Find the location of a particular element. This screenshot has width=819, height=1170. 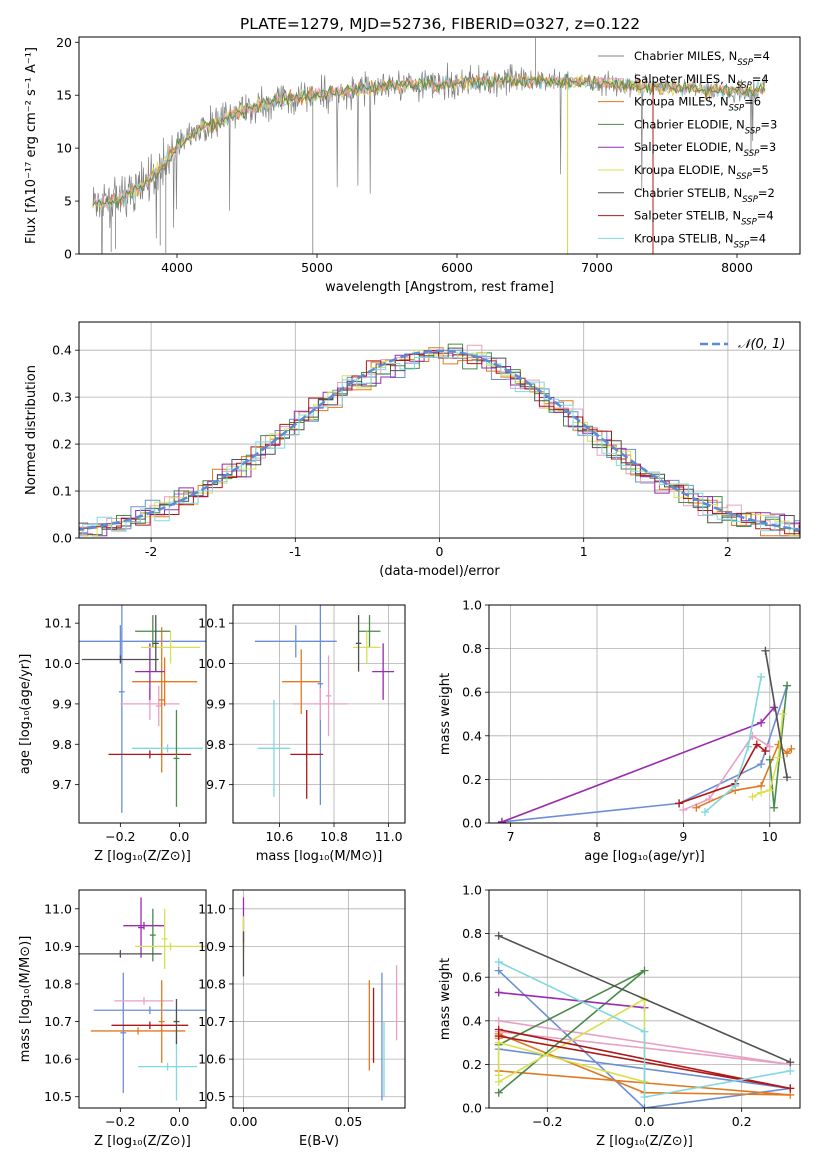

legend-label: Kroupa MILES, NSSP=6 is located at coordinates (697, 104).